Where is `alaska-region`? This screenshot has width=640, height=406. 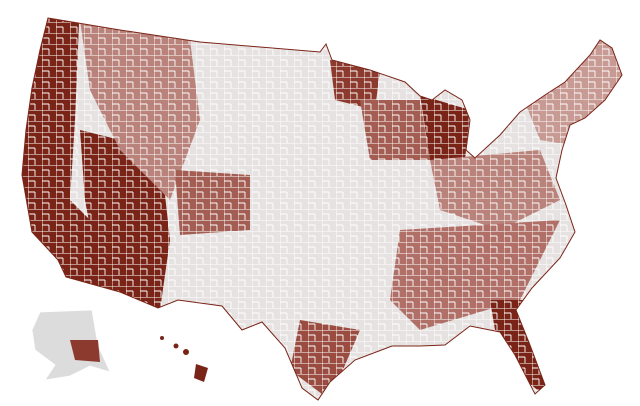
alaska-region is located at coordinates (85, 351).